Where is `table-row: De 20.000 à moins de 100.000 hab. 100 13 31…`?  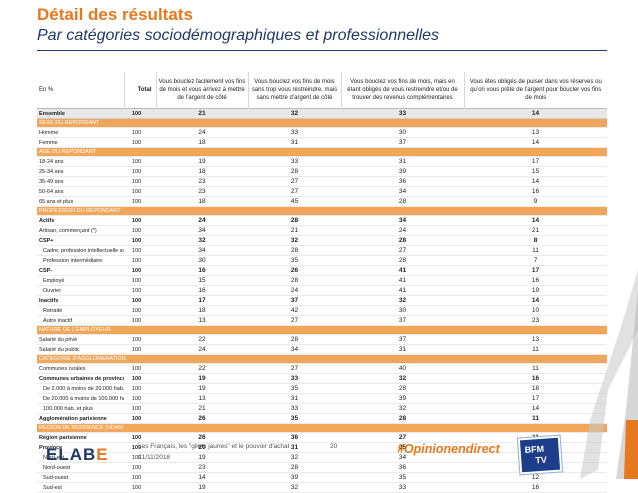 table-row: De 20.000 à moins de 100.000 hab. 100 13 31… is located at coordinates (322, 398).